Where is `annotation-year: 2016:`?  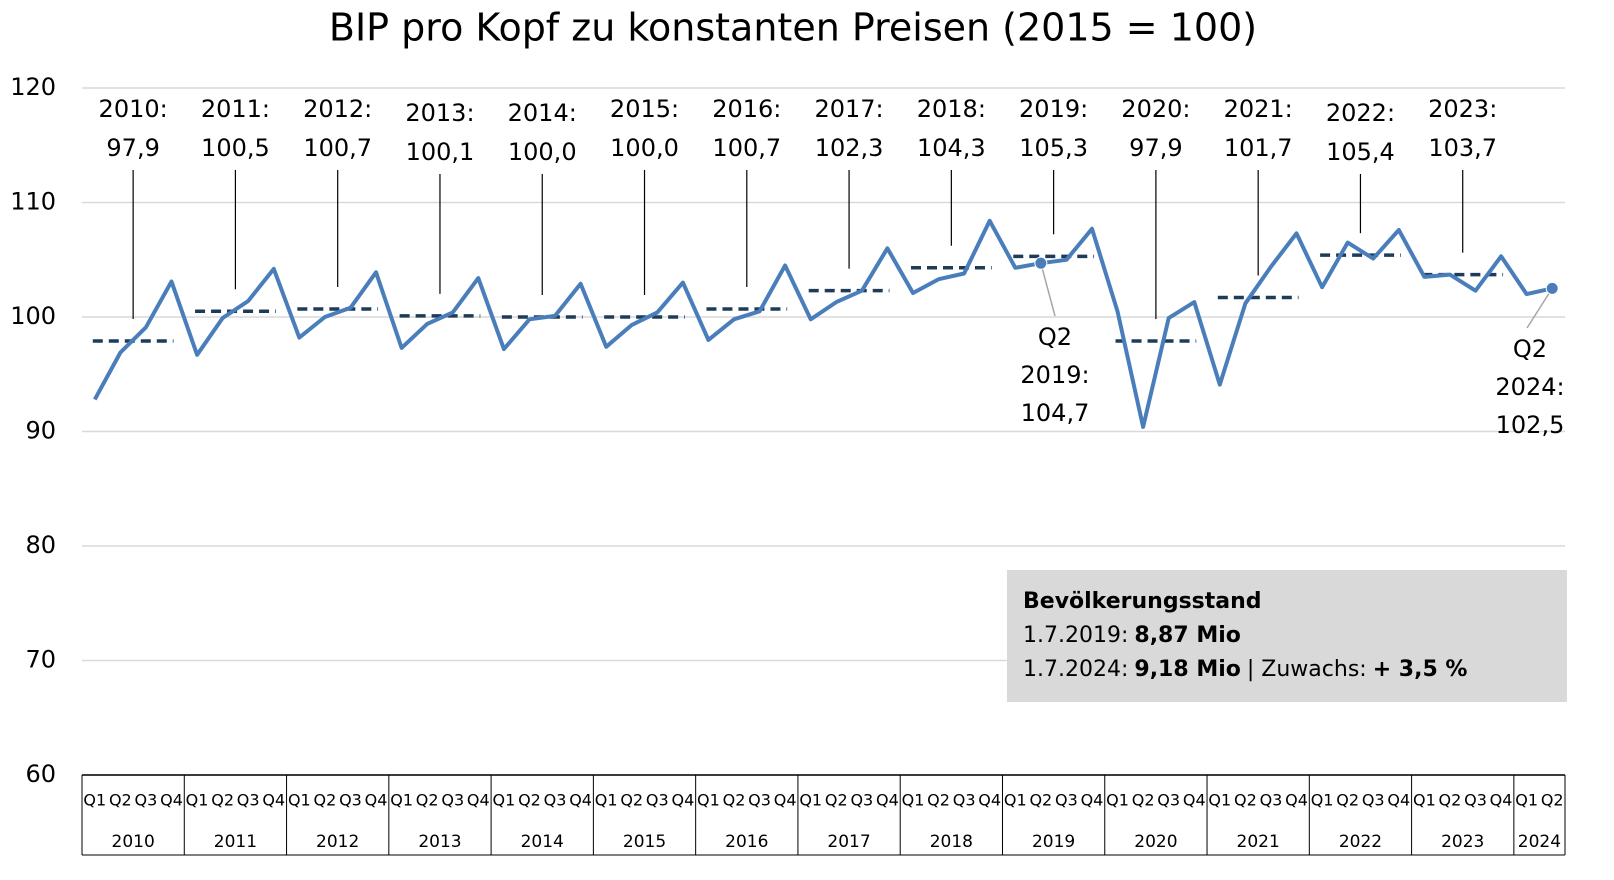
annotation-year: 2016: is located at coordinates (746, 109).